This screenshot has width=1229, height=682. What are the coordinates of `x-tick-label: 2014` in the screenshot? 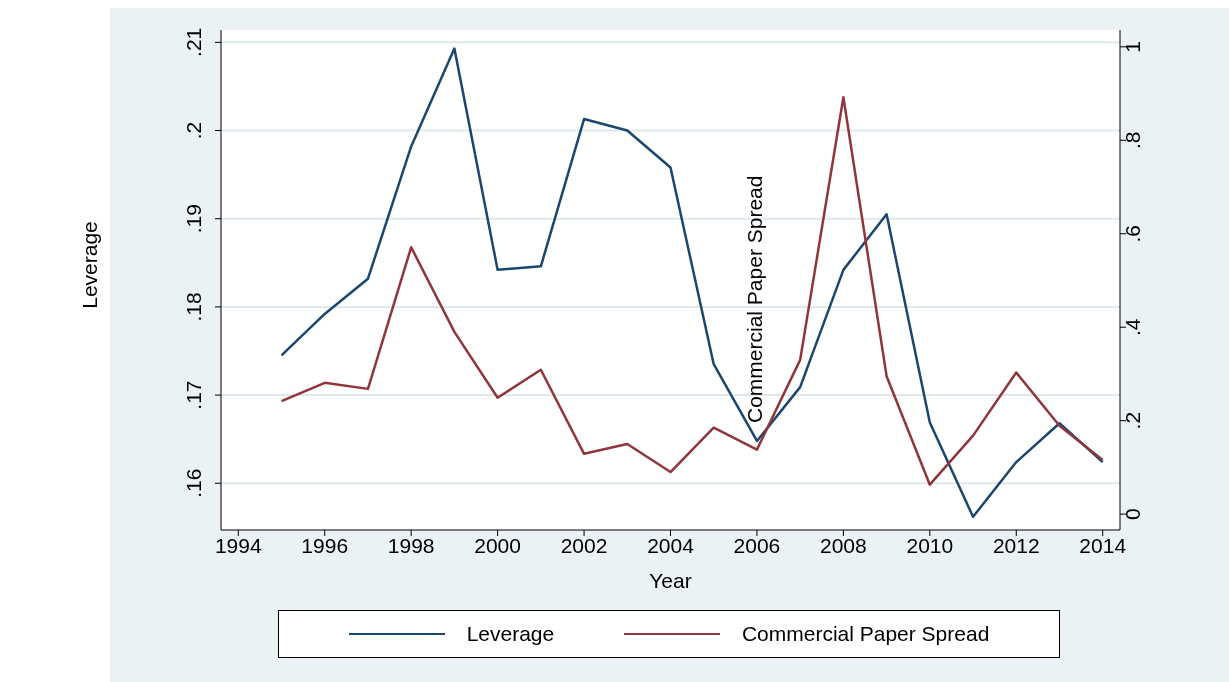 It's located at (1103, 545).